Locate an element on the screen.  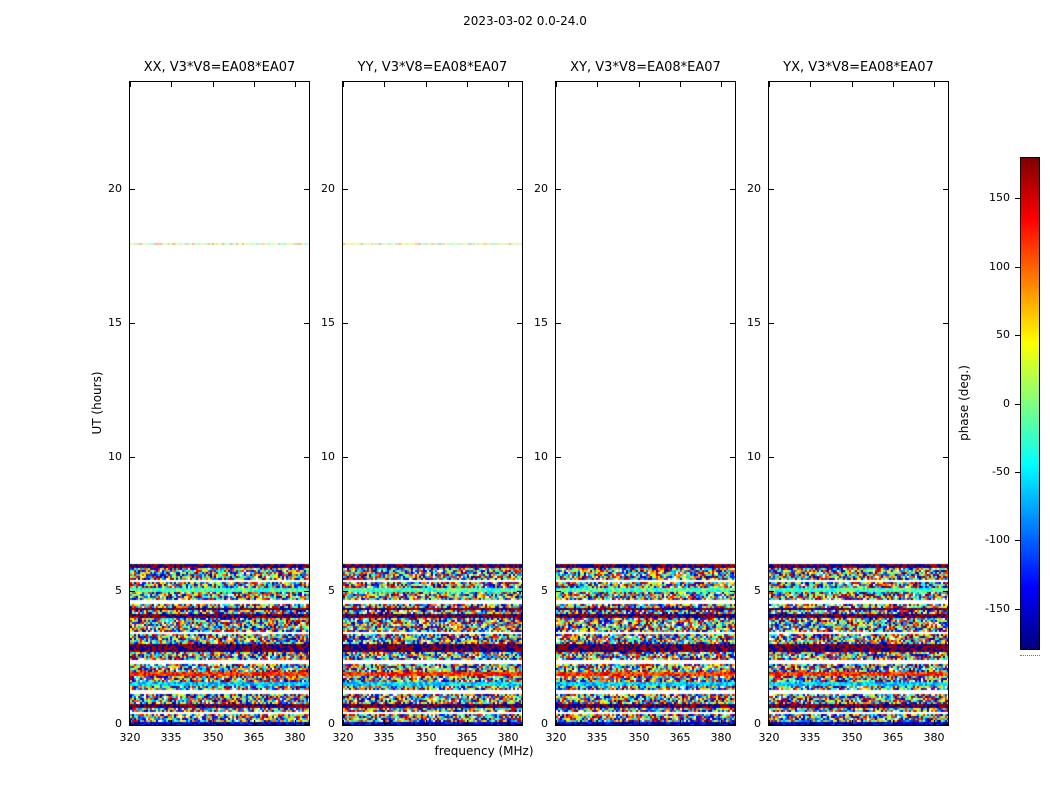
y-axis-label: UT (hours) is located at coordinates (97, 403).